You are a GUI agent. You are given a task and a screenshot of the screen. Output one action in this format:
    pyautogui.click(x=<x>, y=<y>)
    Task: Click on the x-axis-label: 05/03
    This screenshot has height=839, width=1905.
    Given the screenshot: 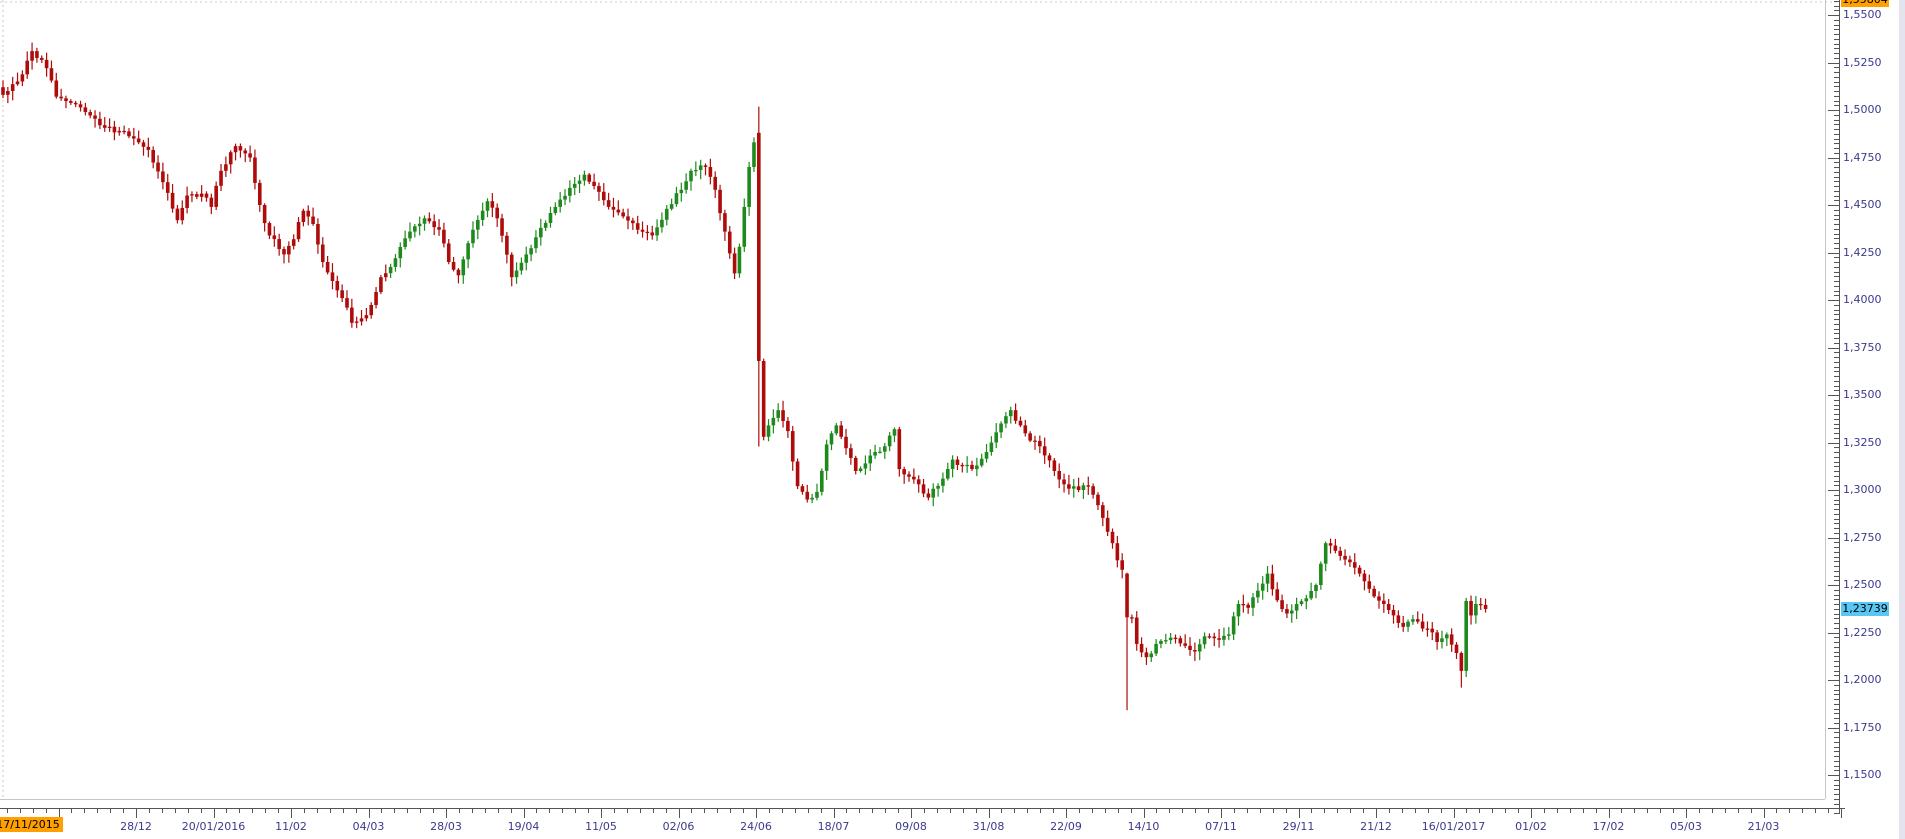 What is the action you would take?
    pyautogui.click(x=1686, y=826)
    